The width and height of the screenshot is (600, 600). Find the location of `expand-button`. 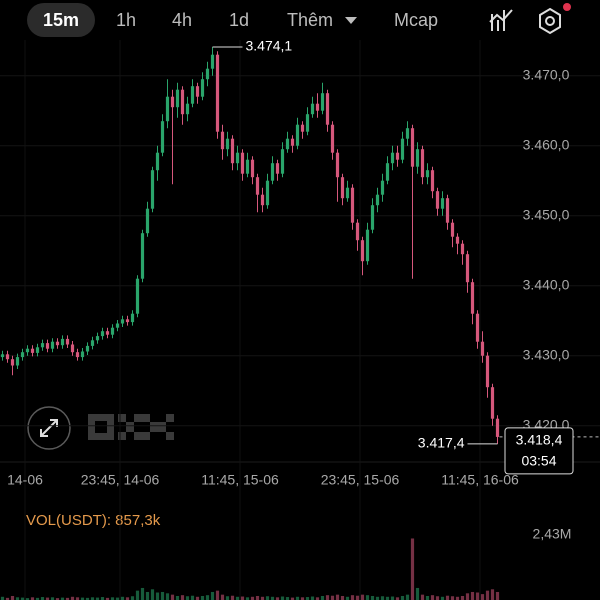

expand-button is located at coordinates (49, 428).